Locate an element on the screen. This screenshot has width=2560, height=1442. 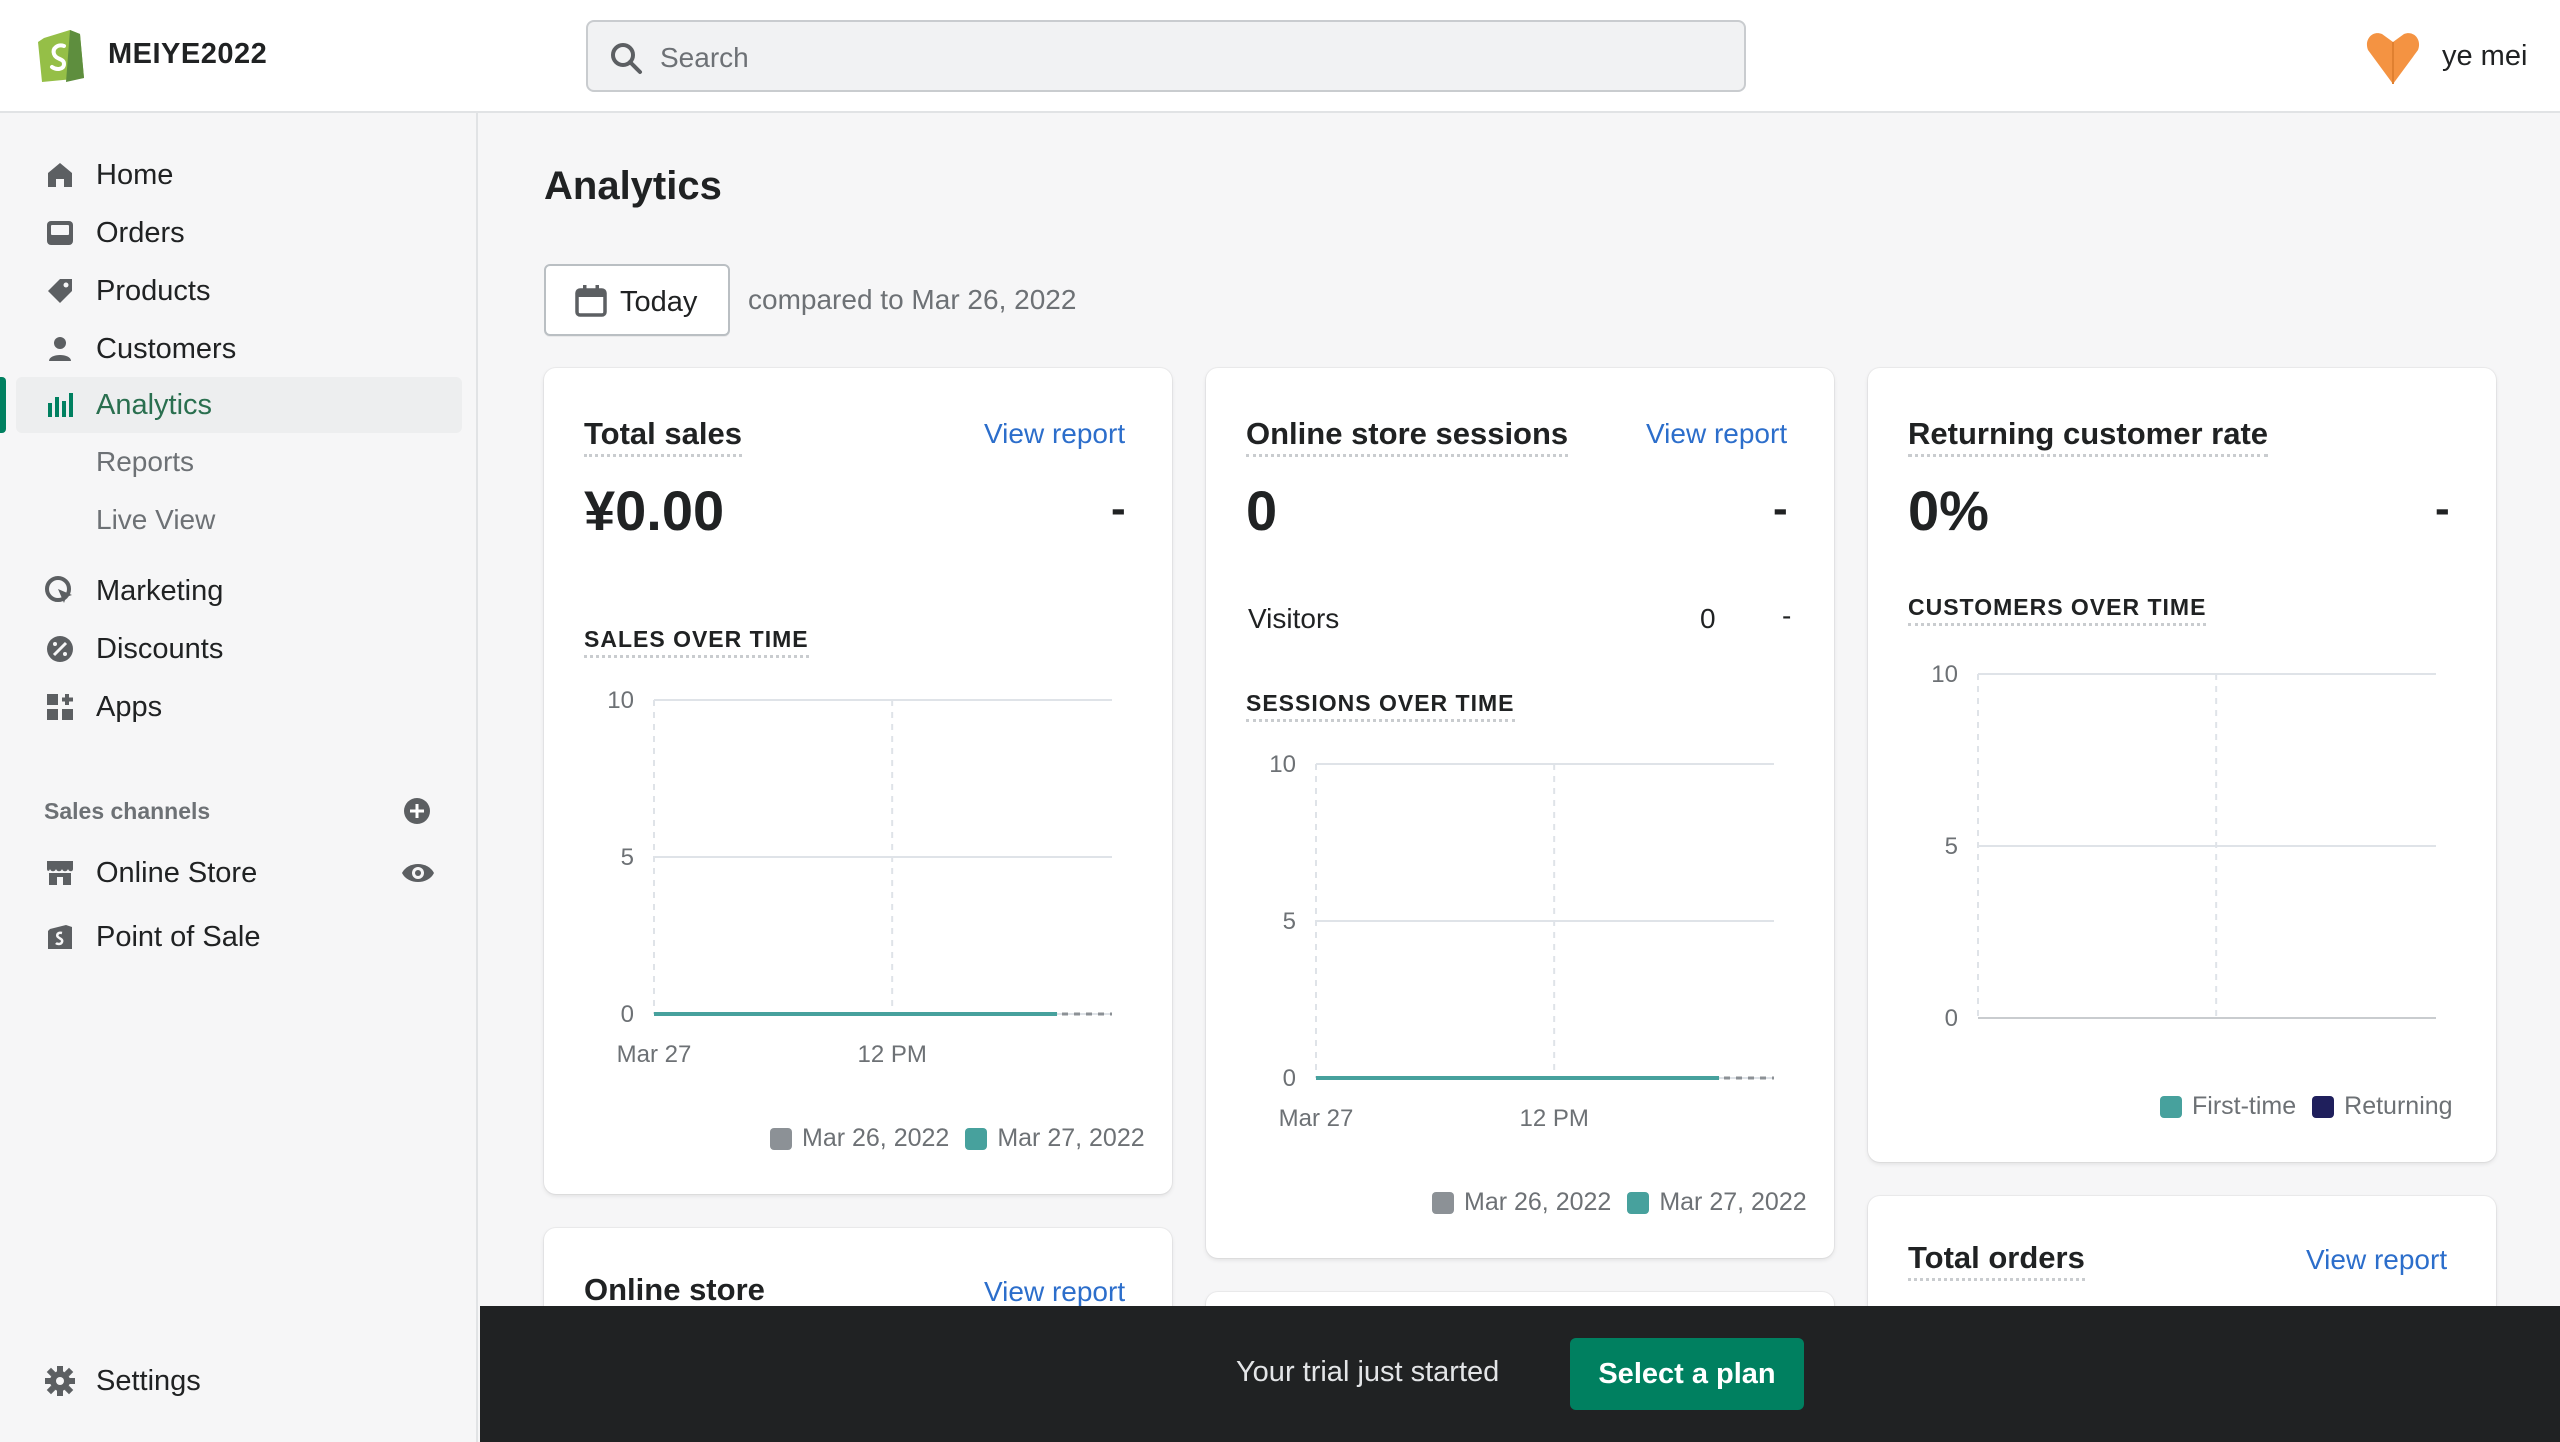
avatar is located at coordinates (2393, 56).